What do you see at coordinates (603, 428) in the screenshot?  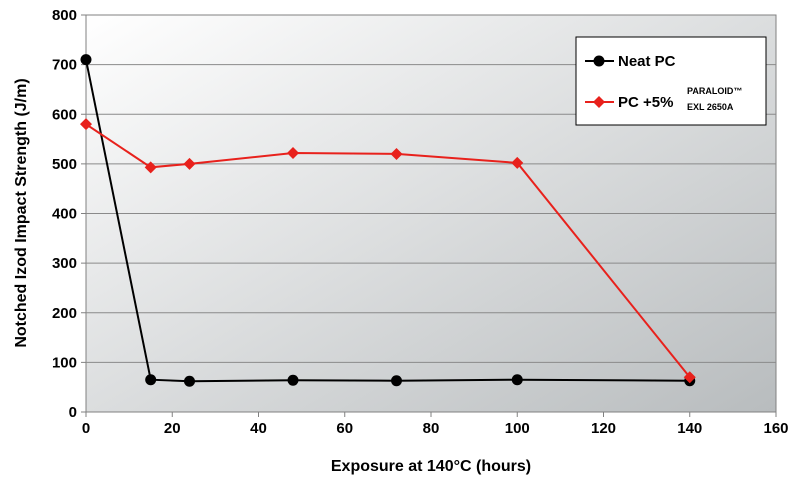 I see `x-tick-label-120: 120` at bounding box center [603, 428].